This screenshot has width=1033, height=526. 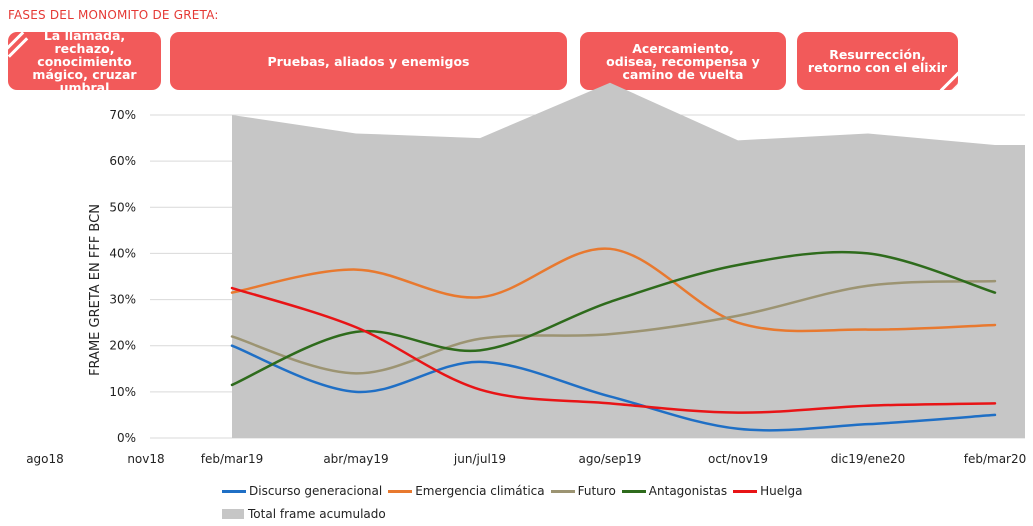 I want to click on phase-label-4: Resurrección, retorno con el elixir, so click(x=877, y=61).